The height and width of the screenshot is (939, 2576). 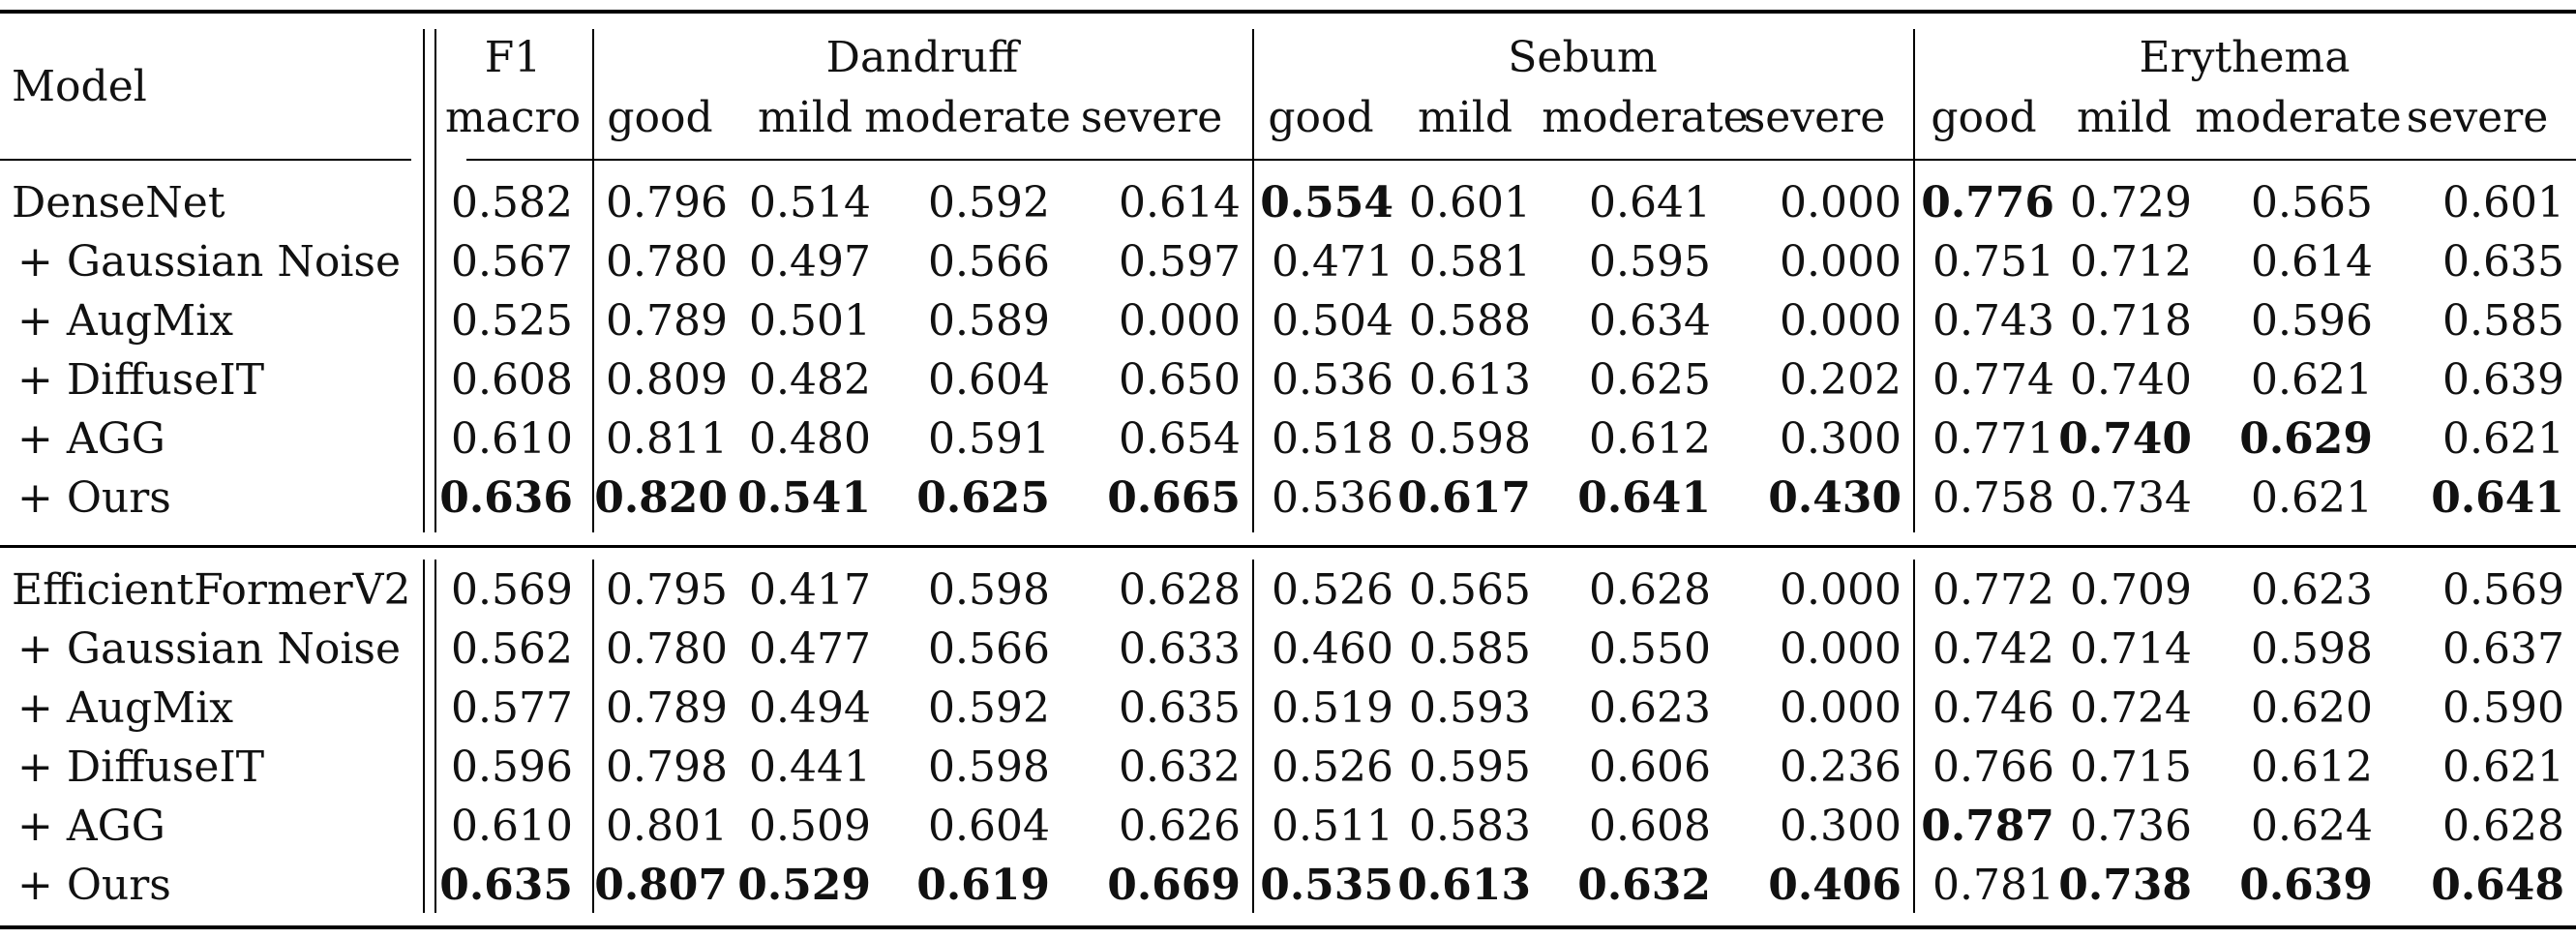 What do you see at coordinates (667, 649) in the screenshot?
I see `value-cell: 0.780` at bounding box center [667, 649].